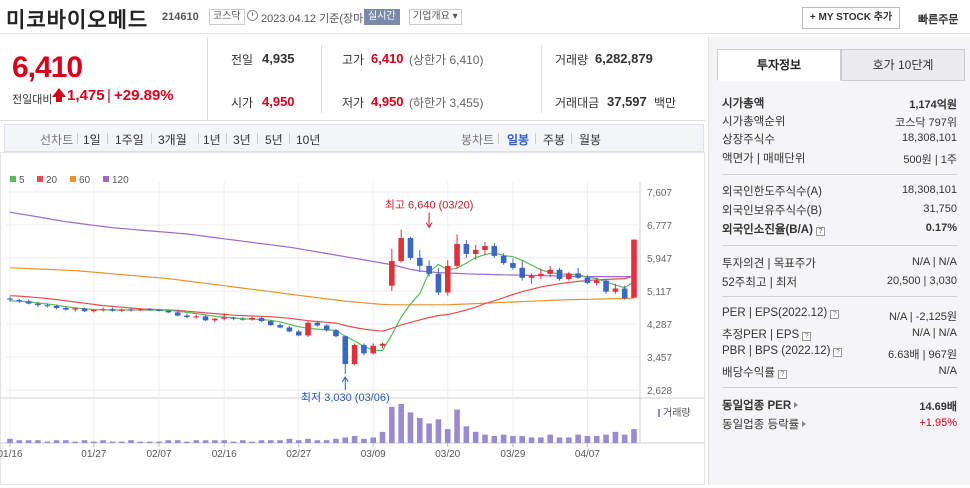 This screenshot has height=488, width=970. I want to click on quick-order-button: 빠른주문, so click(938, 20).